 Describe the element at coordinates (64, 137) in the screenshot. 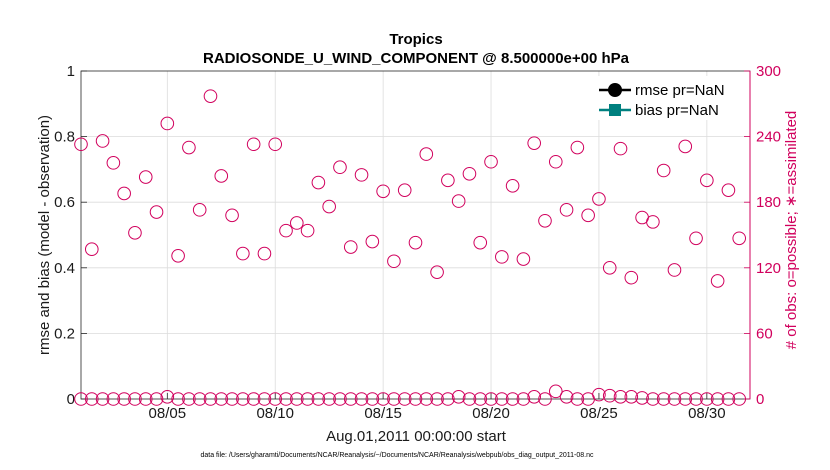

I see `y-tick-label: 0.8` at that location.